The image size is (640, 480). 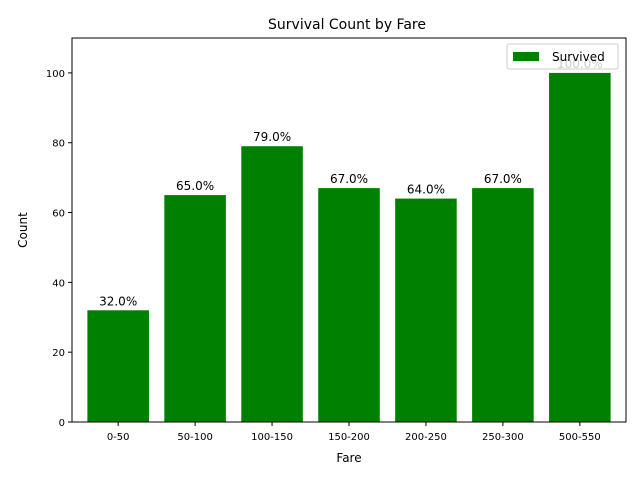 What do you see at coordinates (526, 56) in the screenshot?
I see `legend-swatch` at bounding box center [526, 56].